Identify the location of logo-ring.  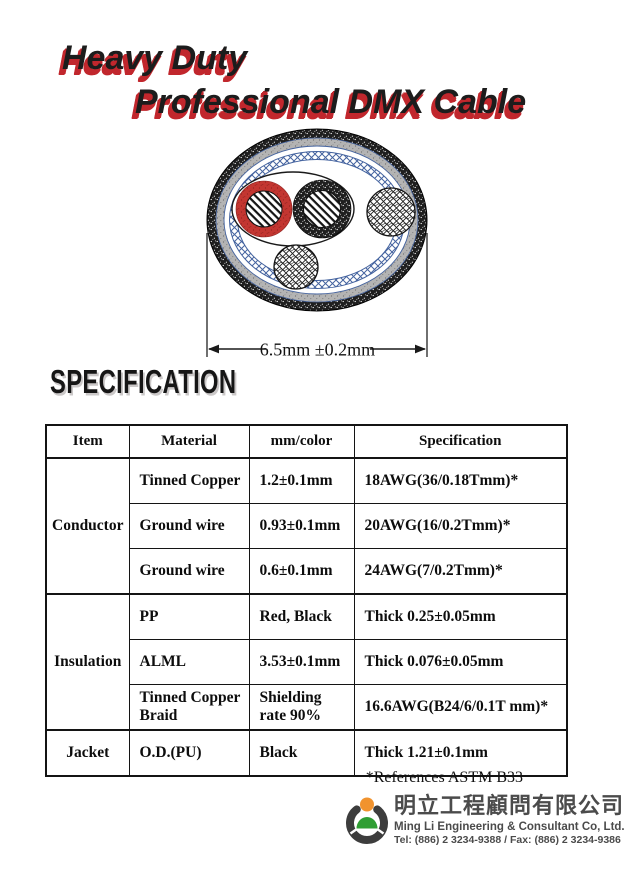
(367, 824).